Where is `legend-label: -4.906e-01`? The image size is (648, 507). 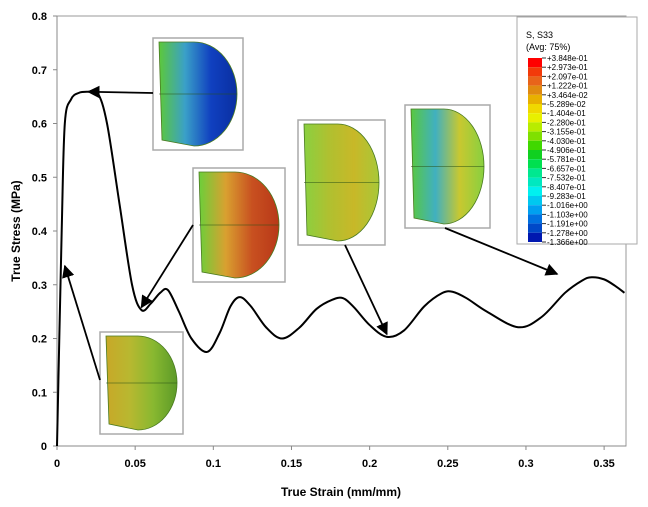
legend-label: -4.906e-01 is located at coordinates (566, 150).